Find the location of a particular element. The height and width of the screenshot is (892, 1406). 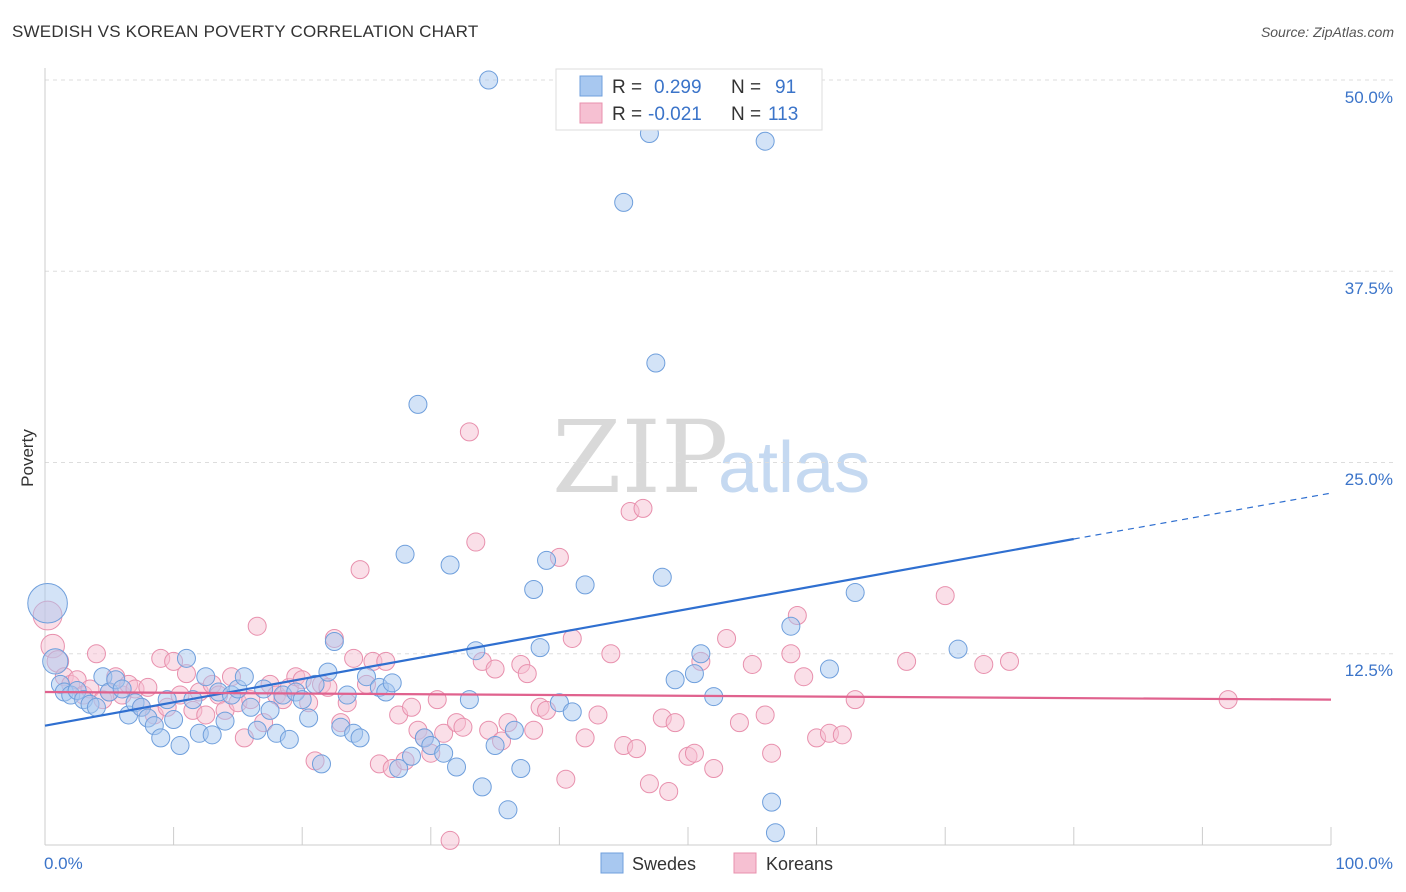

correlation-legend: R = 0.299 N = 91 R = -0.021 N = 113 is located at coordinates (689, 99).